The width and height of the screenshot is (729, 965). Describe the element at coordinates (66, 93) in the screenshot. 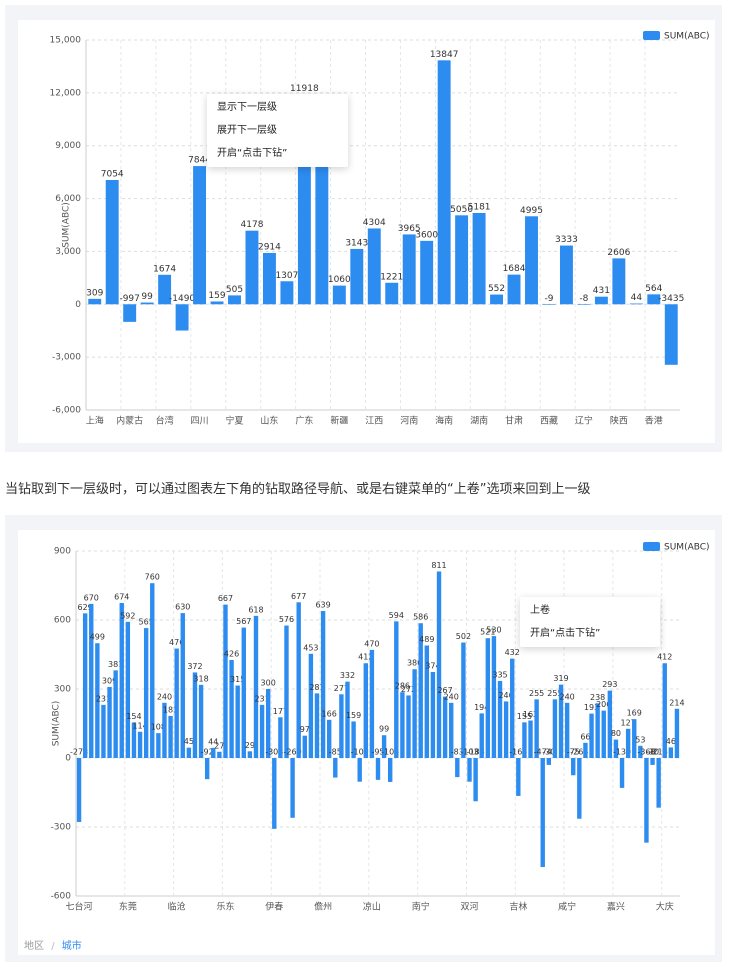

I see `y-tick-label: 12,000` at that location.